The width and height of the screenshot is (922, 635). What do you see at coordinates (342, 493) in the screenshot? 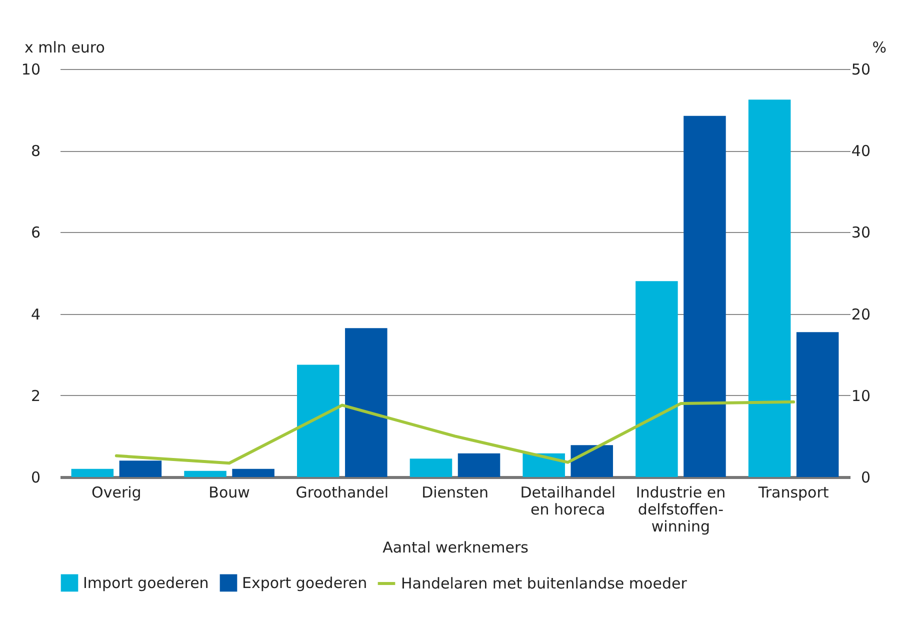
I see `x-tick-label: Groothandel` at bounding box center [342, 493].